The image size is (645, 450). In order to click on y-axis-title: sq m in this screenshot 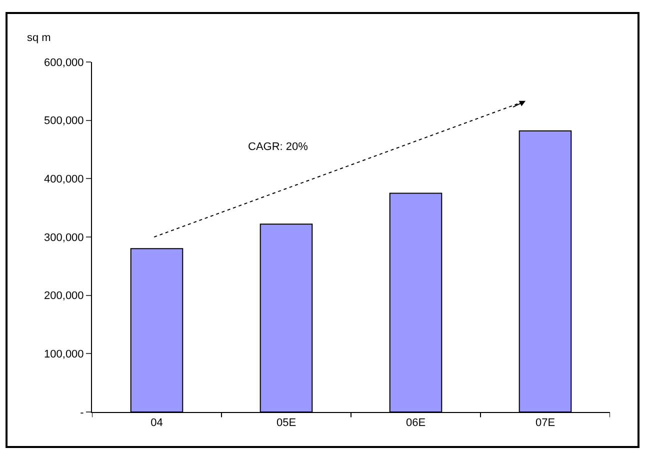, I will do `click(39, 38)`.